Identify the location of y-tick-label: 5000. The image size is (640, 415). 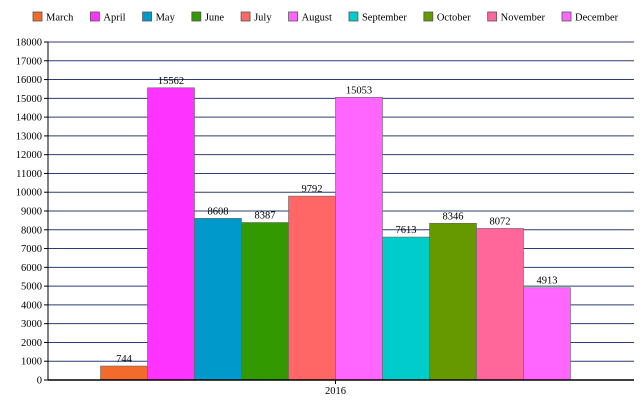
(31, 287).